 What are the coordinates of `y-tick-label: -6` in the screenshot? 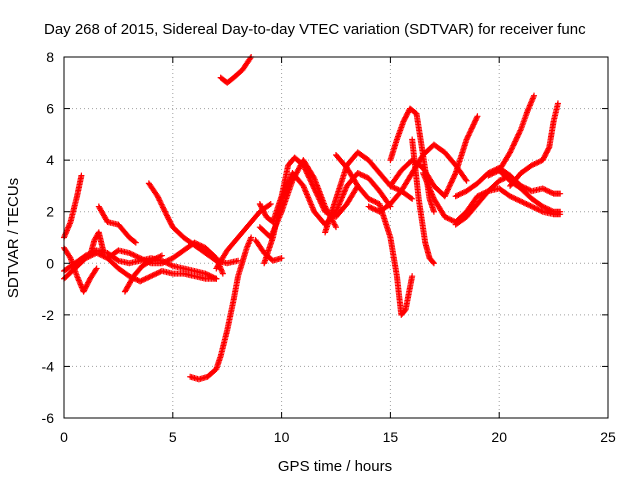 It's located at (48, 418).